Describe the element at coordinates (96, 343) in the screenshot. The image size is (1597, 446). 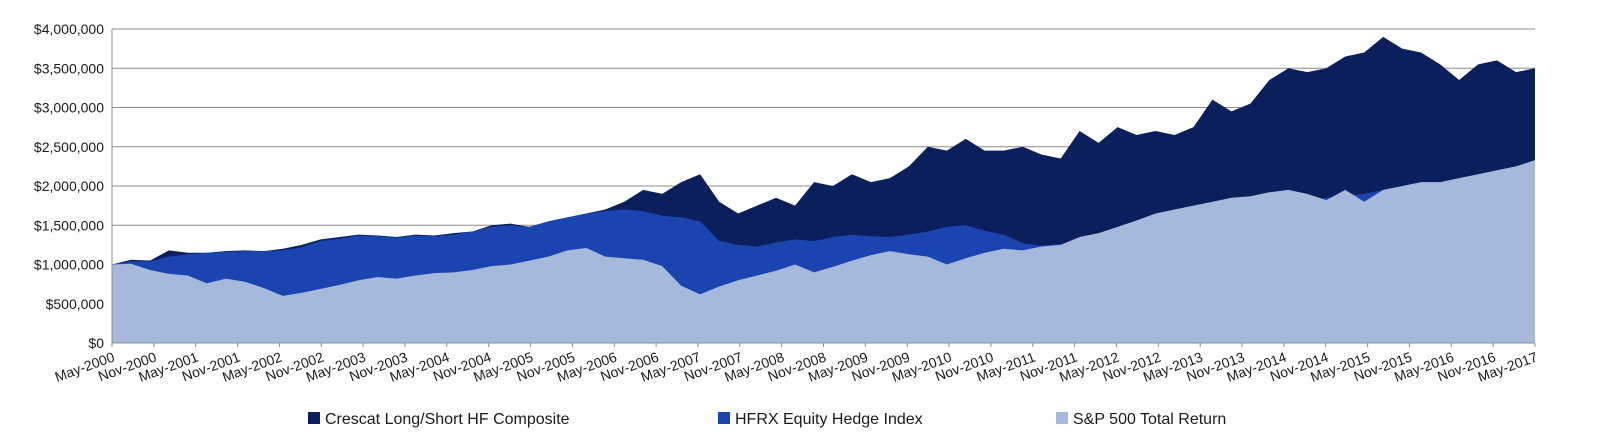
I see `y-tick-label: $0` at that location.